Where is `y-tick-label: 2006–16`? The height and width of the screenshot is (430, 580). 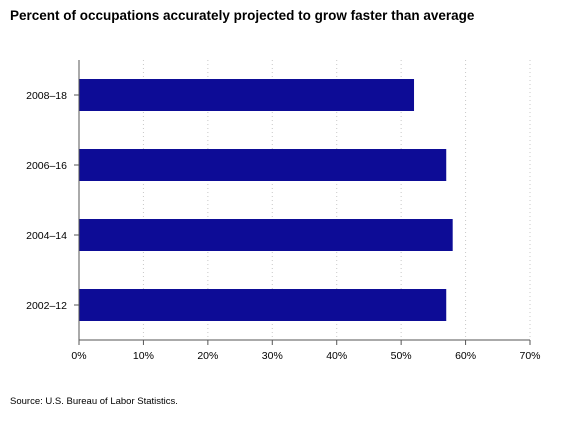 y-tick-label: 2006–16 is located at coordinates (46, 166).